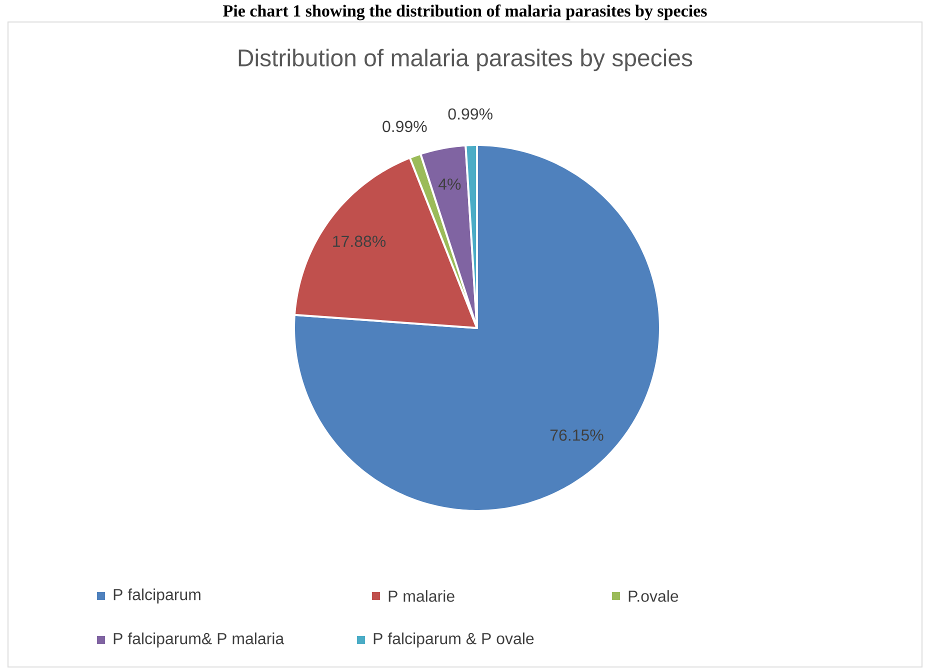 The height and width of the screenshot is (668, 930). What do you see at coordinates (449, 184) in the screenshot?
I see `data-label: 4%` at bounding box center [449, 184].